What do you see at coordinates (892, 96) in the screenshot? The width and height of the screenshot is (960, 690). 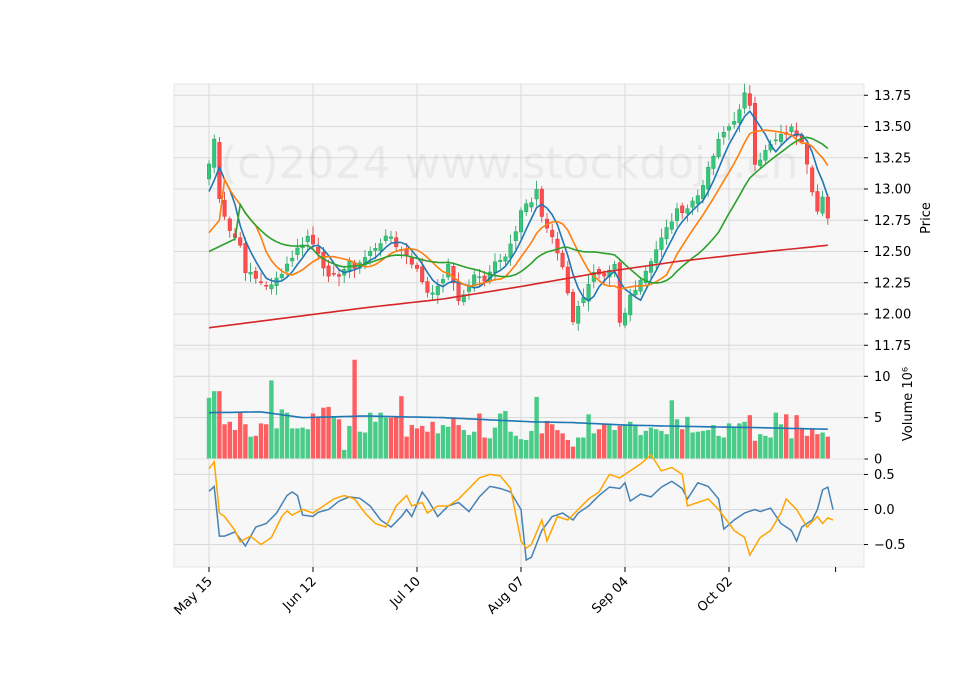 I see `y-tick-label: 13.75` at bounding box center [892, 96].